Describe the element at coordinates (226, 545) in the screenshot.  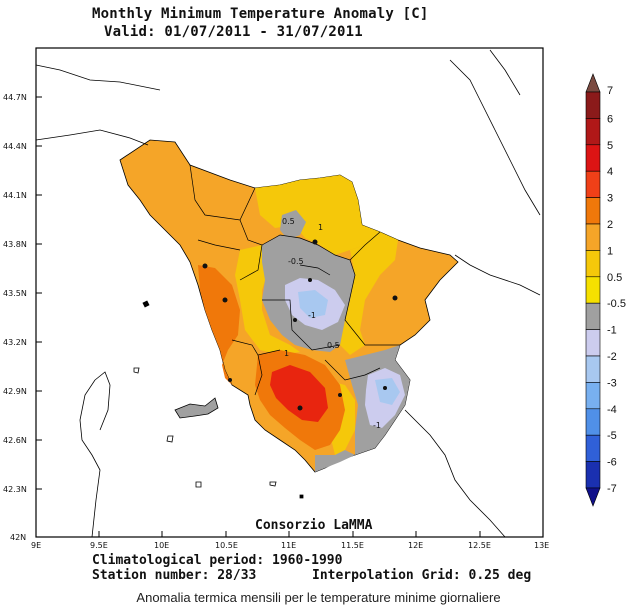
I see `lon-tick-label: 10.5E` at that location.